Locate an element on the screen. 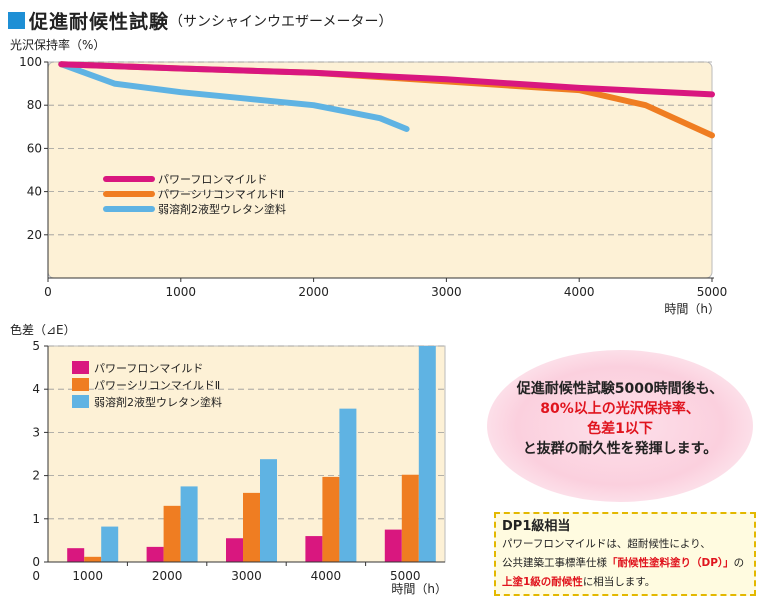 The height and width of the screenshot is (606, 765). dp-title: DP1級相当 is located at coordinates (536, 526).